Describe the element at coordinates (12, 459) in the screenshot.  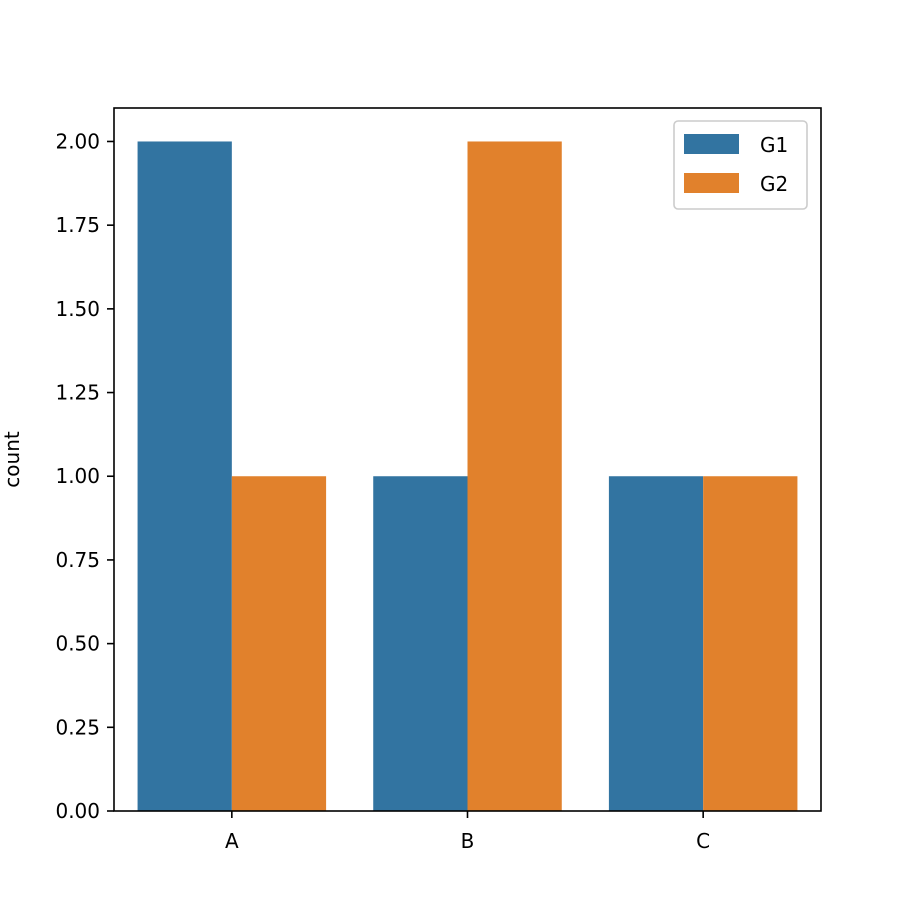
I see `y-axis-title: count` at that location.